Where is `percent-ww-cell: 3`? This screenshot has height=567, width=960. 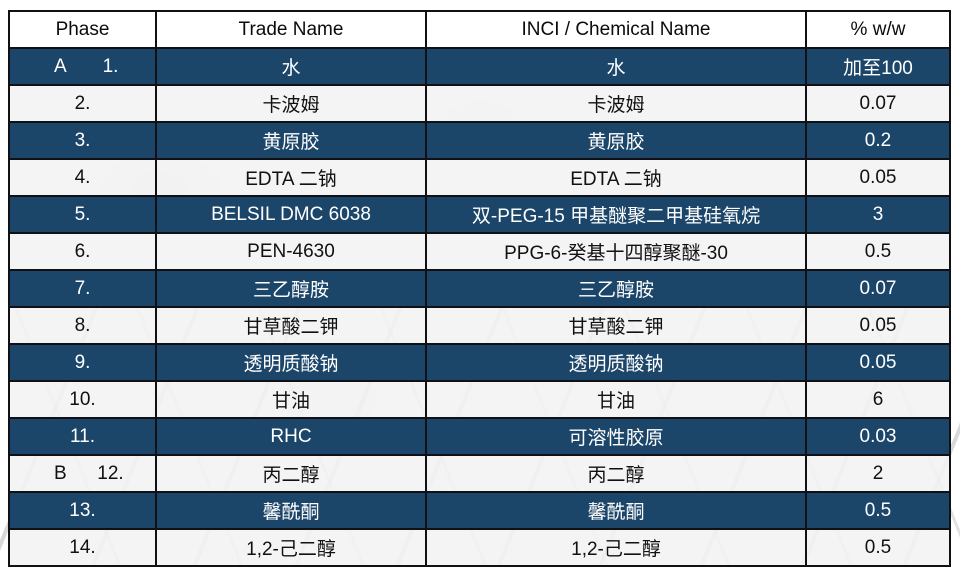
percent-ww-cell: 3 is located at coordinates (878, 214).